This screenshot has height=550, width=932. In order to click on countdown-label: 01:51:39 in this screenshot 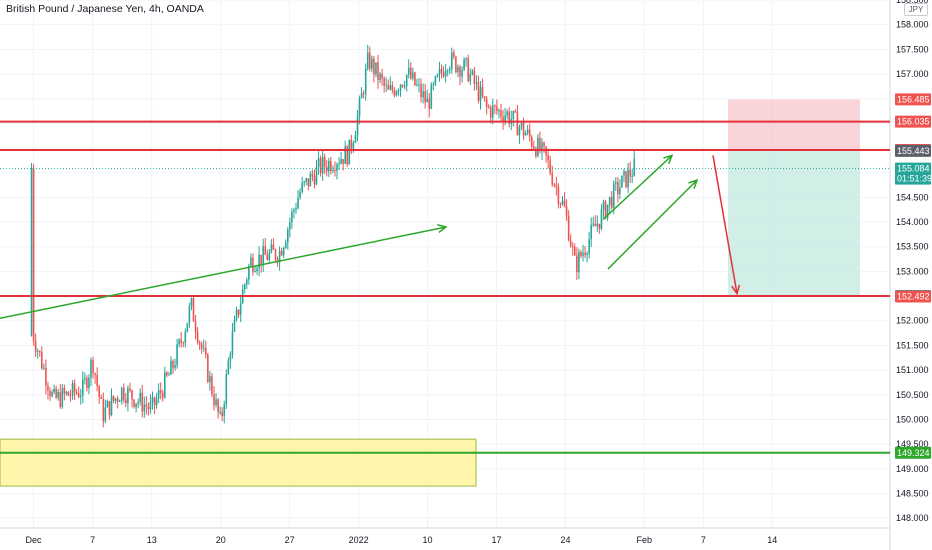, I will do `click(914, 179)`.